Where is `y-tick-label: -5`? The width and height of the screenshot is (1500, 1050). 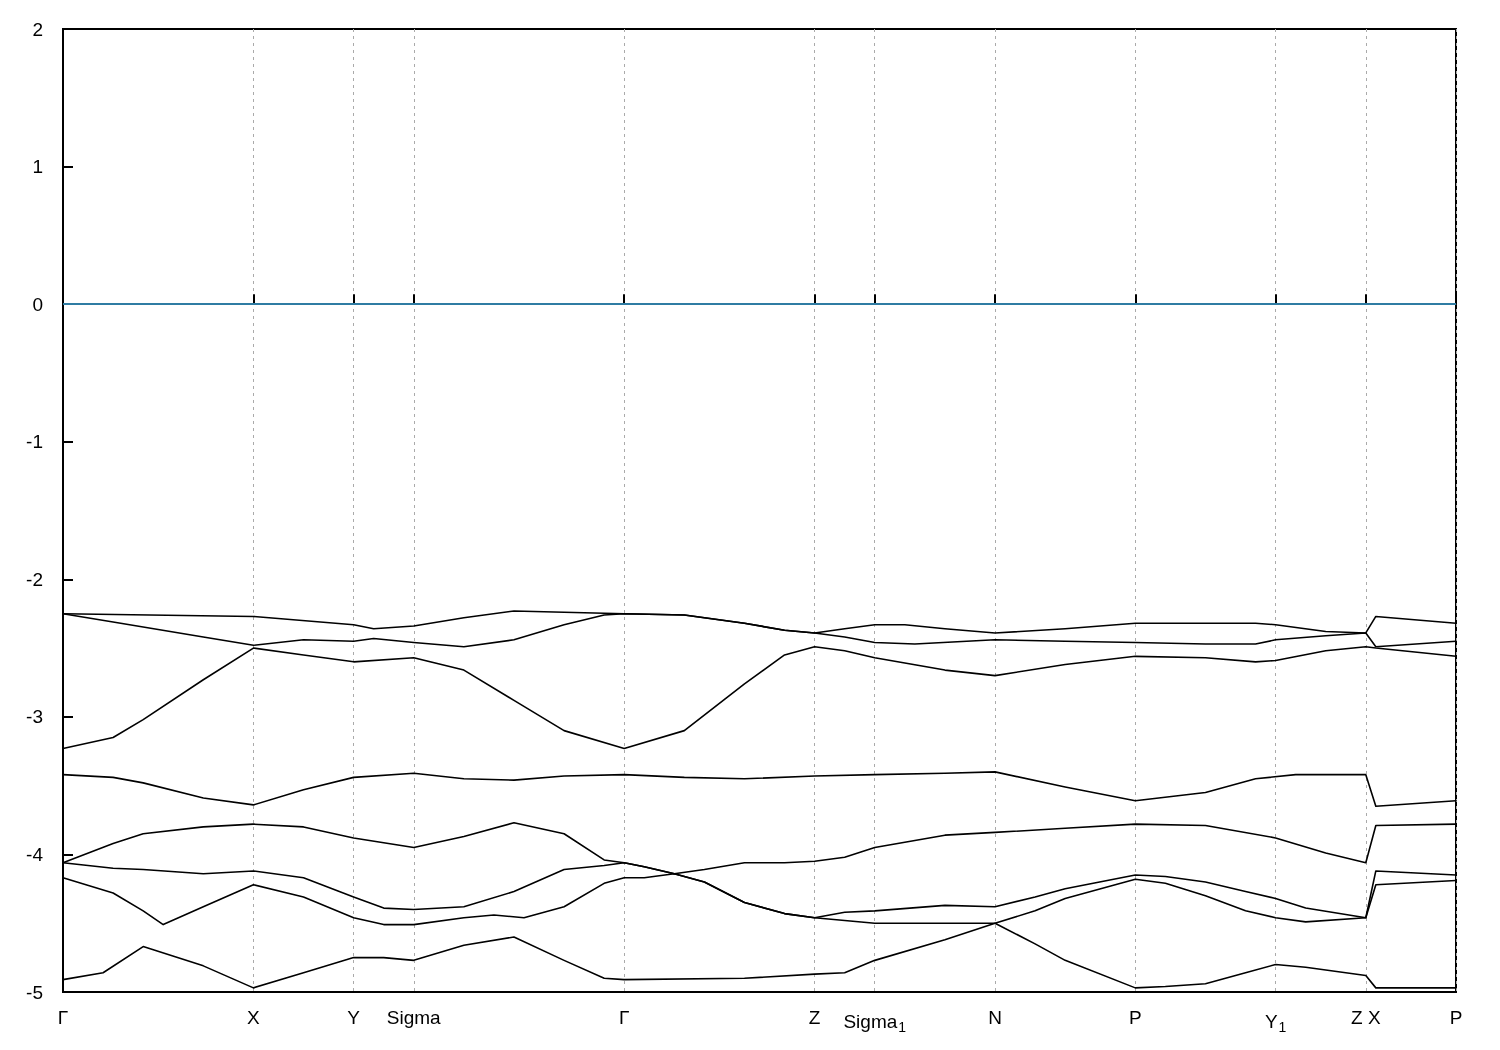 y-tick-label: -5 is located at coordinates (34, 992).